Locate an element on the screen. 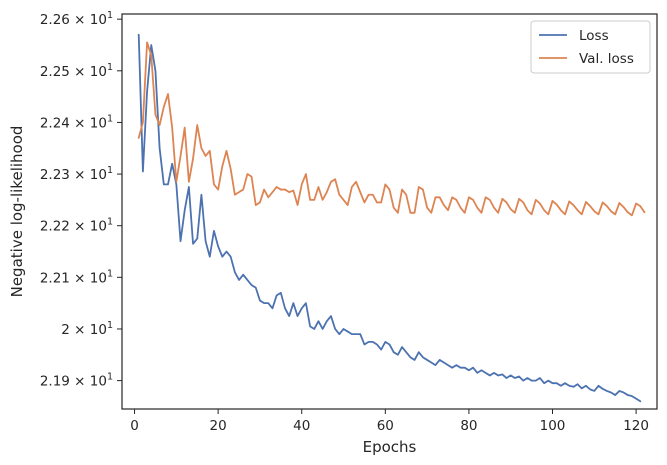 This screenshot has width=667, height=465. legend-box is located at coordinates (590, 47).